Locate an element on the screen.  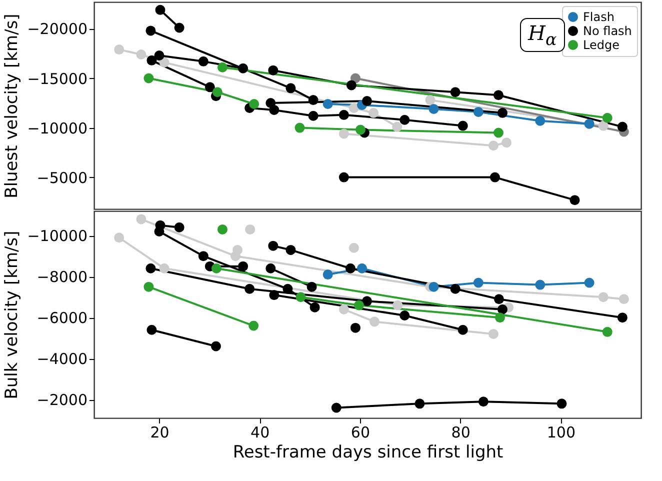
y-tick-label: −8000 is located at coordinates (62, 277).